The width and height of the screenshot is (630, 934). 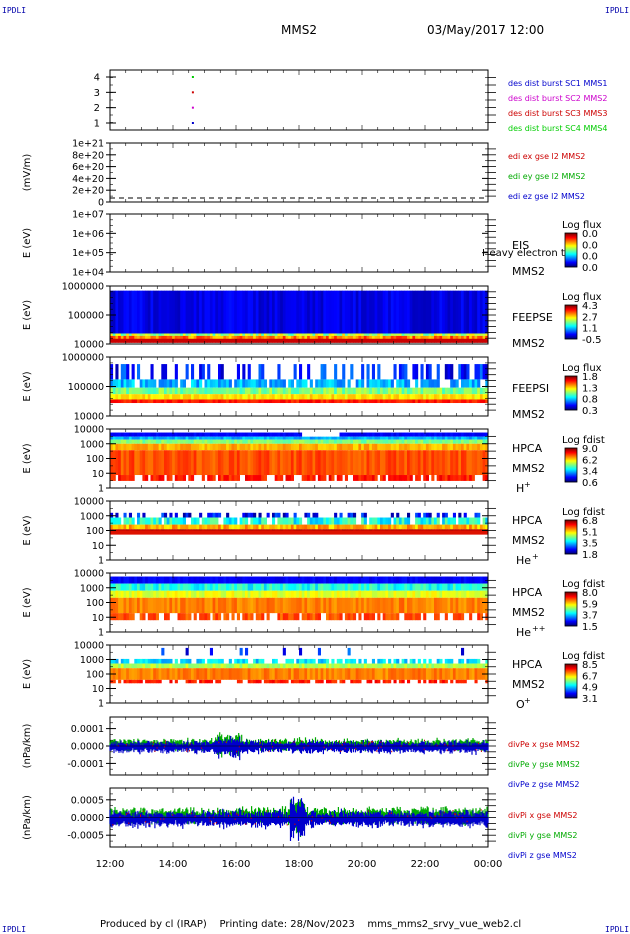 I want to click on y-tick-label: 1e+21, so click(x=88, y=144).